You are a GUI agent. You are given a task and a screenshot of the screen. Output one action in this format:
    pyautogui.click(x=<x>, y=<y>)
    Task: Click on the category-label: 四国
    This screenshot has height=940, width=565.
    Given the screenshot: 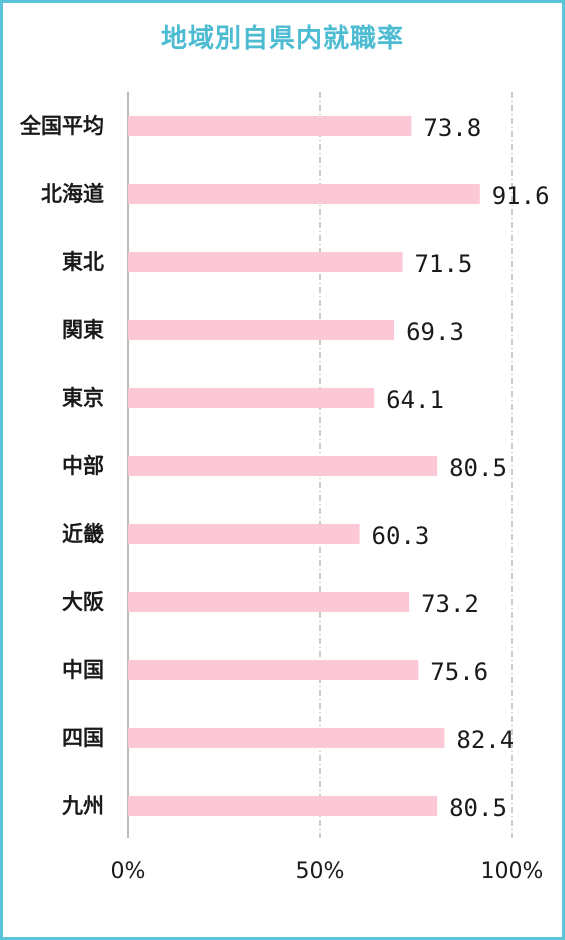 What is the action you would take?
    pyautogui.click(x=83, y=738)
    